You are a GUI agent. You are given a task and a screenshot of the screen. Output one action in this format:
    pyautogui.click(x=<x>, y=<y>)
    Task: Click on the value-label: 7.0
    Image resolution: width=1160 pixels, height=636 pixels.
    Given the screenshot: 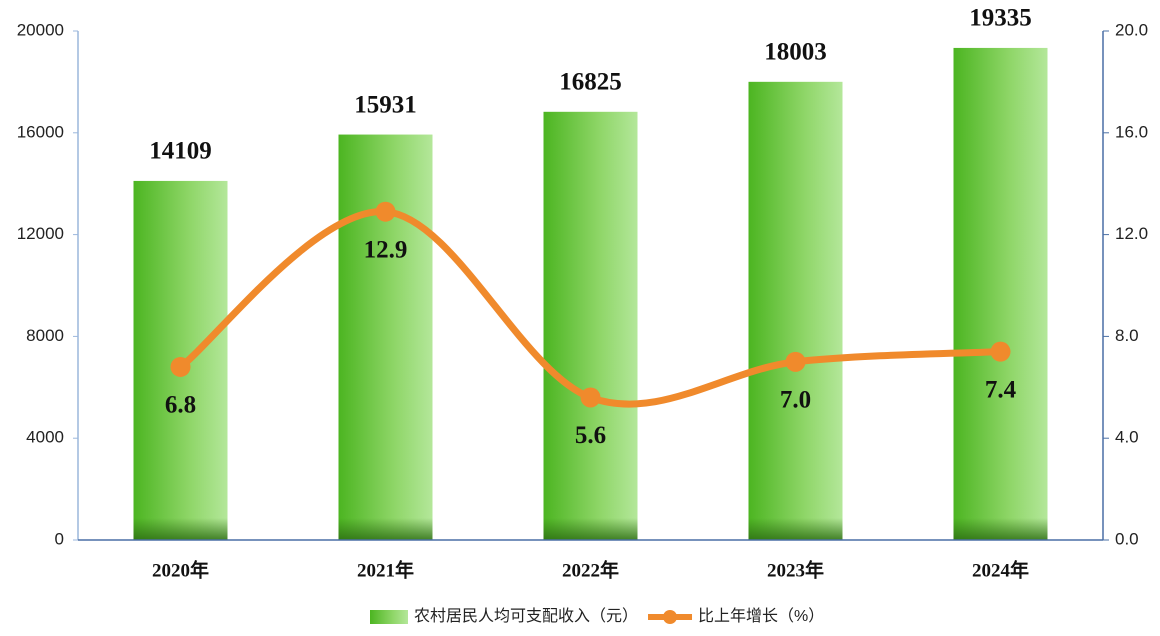 What is the action you would take?
    pyautogui.click(x=795, y=400)
    